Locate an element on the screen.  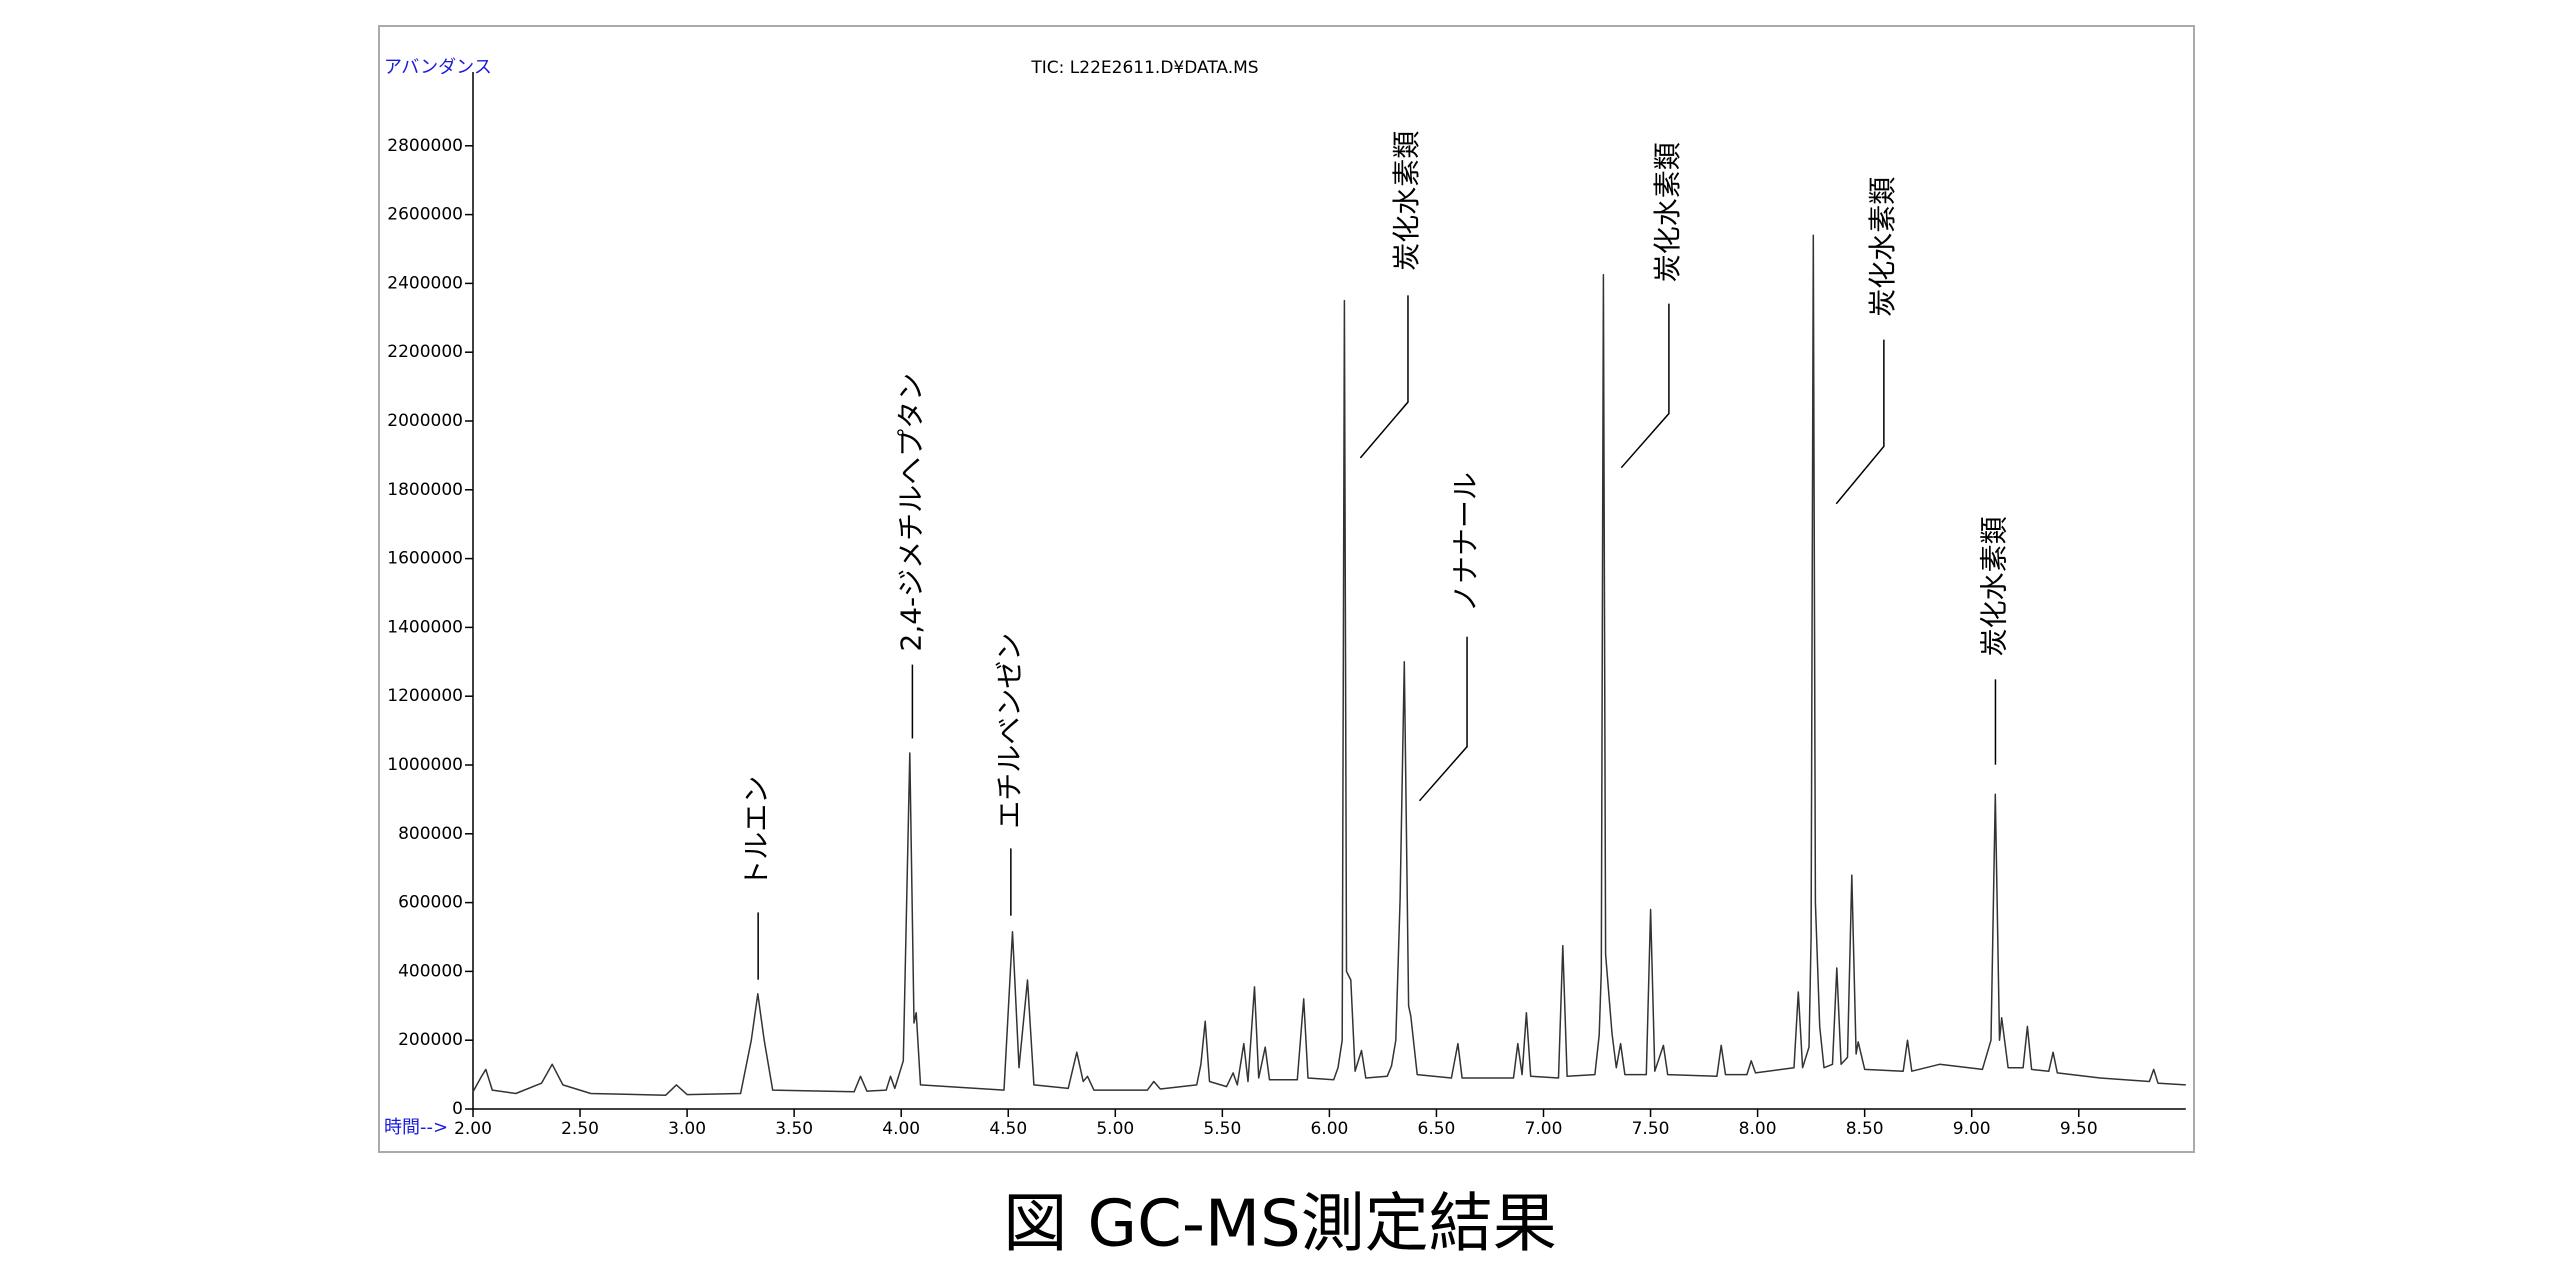
y-tick-label: 1800000 is located at coordinates (425, 490).